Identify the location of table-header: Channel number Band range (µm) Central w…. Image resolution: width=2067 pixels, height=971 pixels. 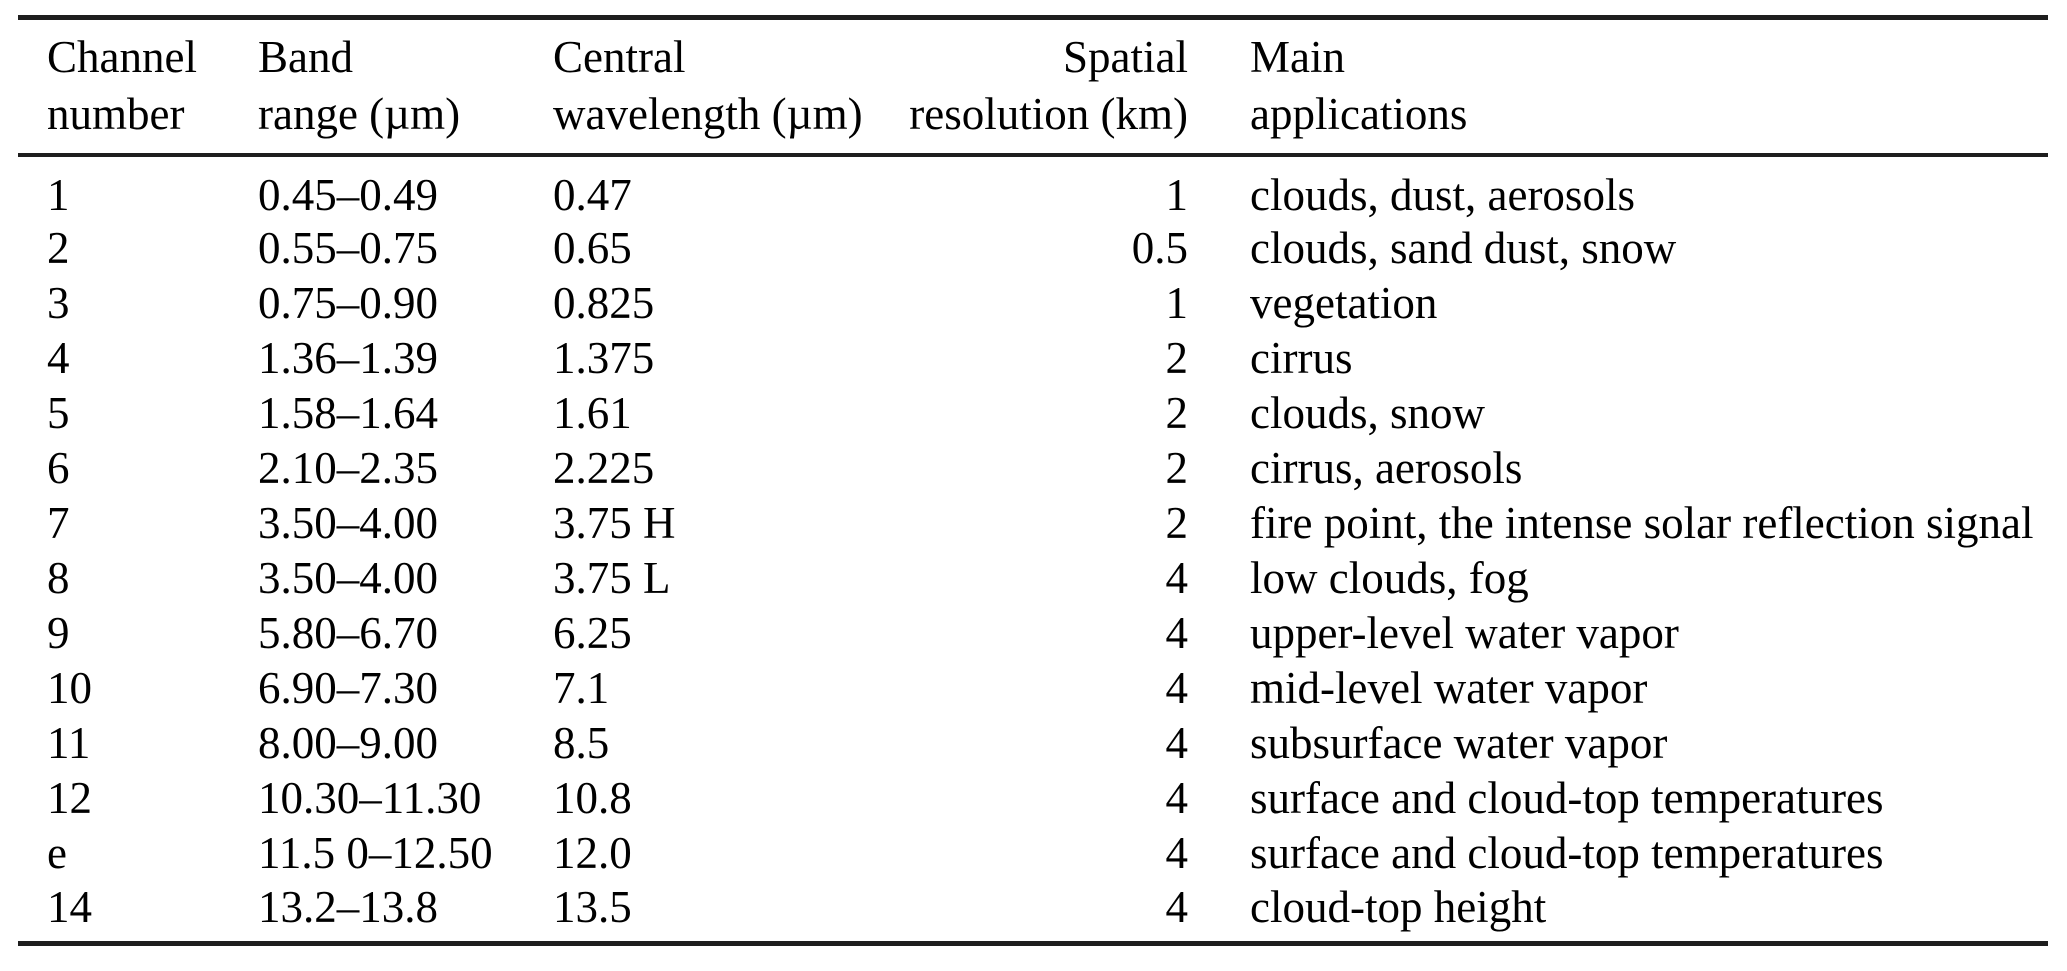
(1033, 87).